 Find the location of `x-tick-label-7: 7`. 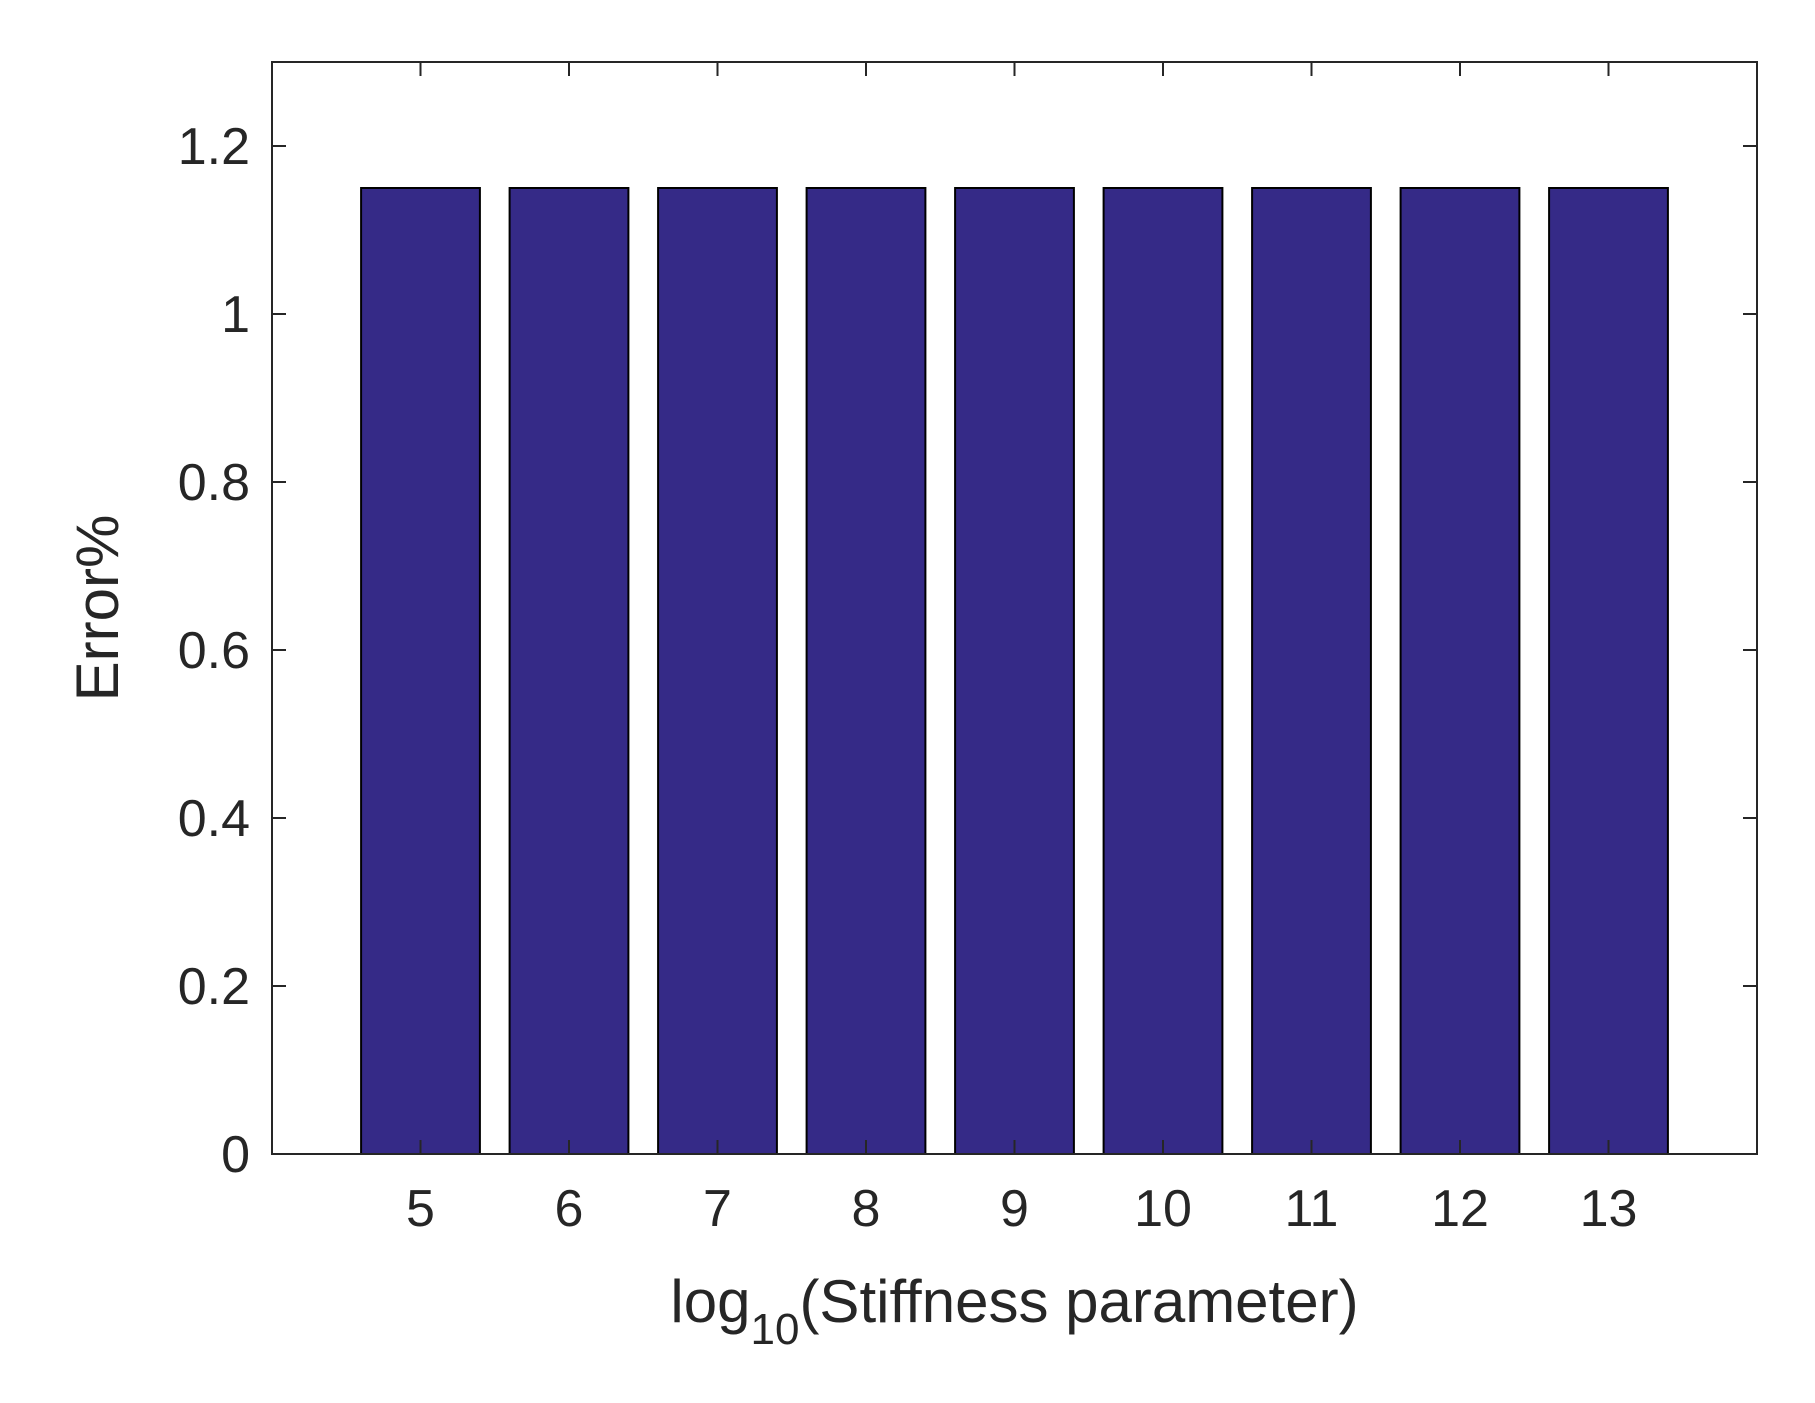

x-tick-label-7: 7 is located at coordinates (717, 1209).